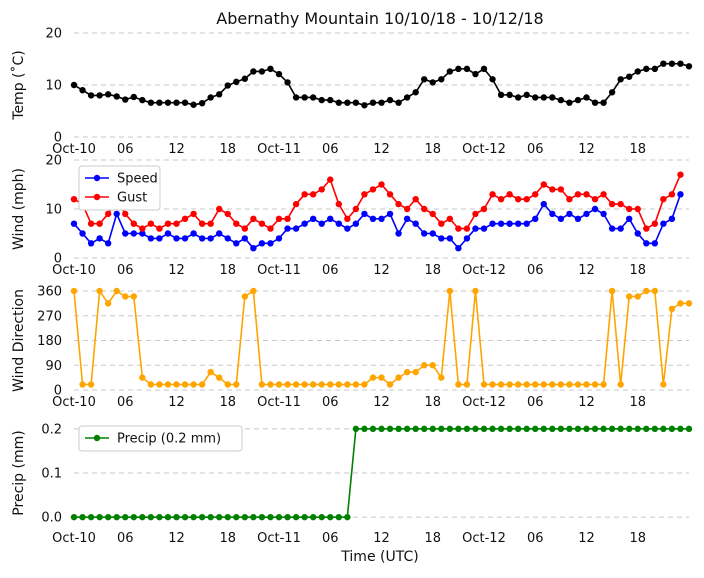  Describe the element at coordinates (74, 270) in the screenshot. I see `x-tick-label: Oct-10` at that location.